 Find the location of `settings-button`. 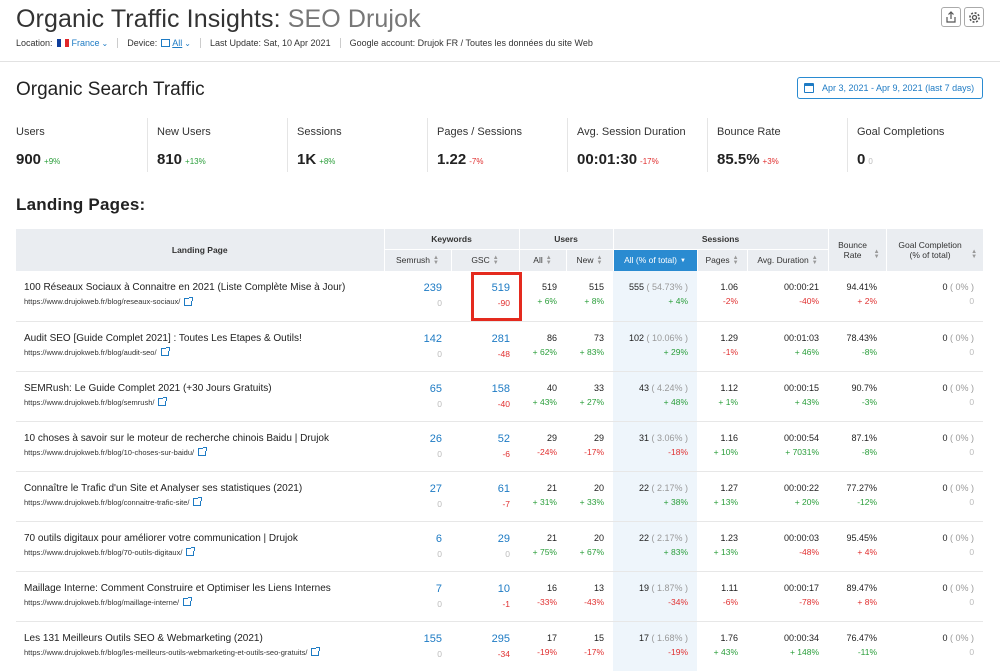

settings-button is located at coordinates (974, 17).